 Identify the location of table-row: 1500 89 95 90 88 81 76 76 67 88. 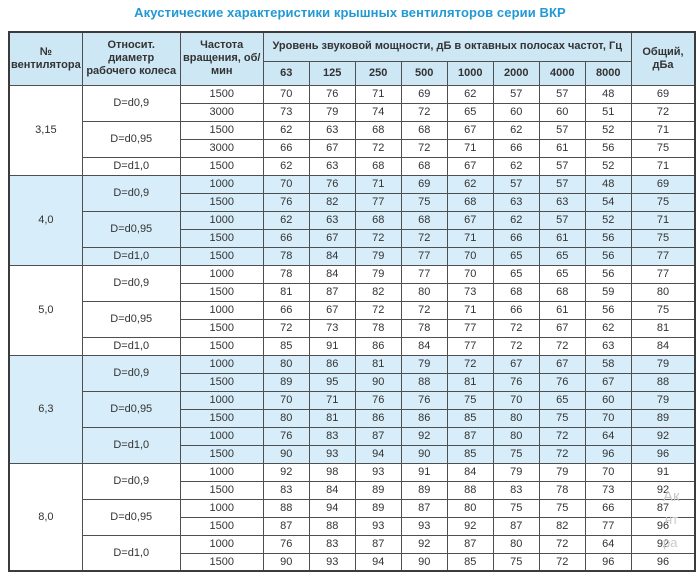
(352, 382).